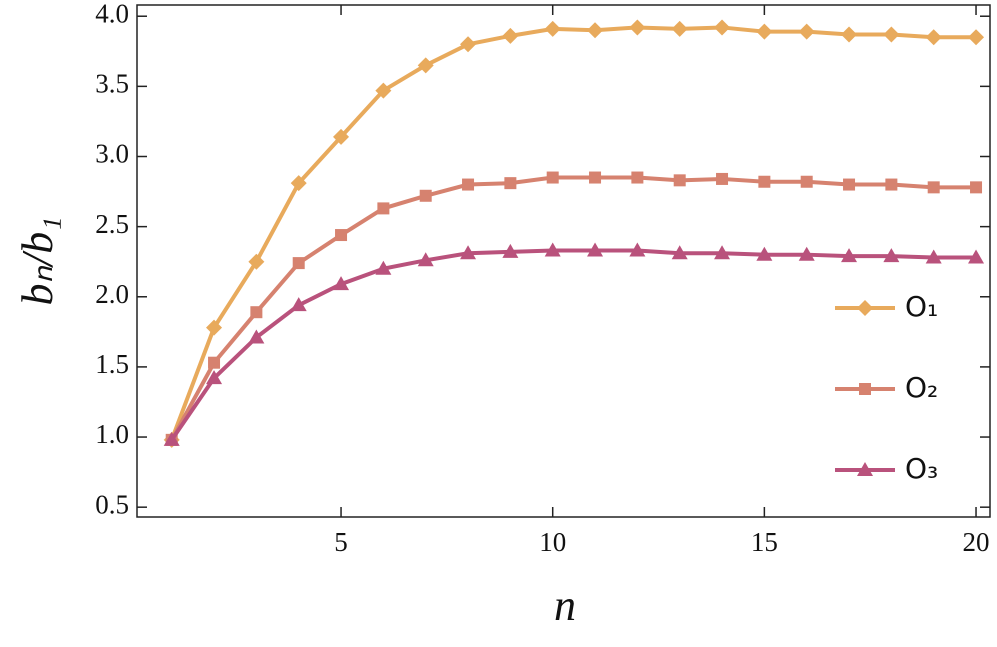 The height and width of the screenshot is (647, 997). Describe the element at coordinates (112, 84) in the screenshot. I see `y-tick-label: 3.5` at that location.